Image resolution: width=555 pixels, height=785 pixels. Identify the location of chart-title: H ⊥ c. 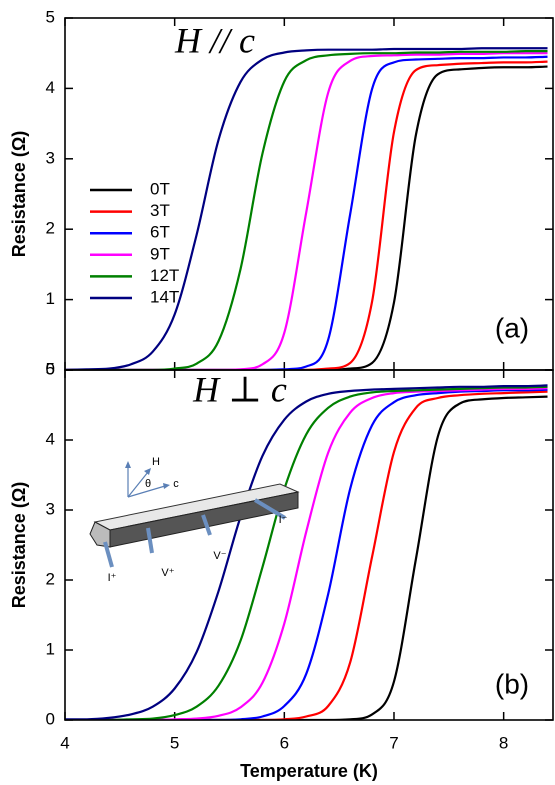
(239, 389).